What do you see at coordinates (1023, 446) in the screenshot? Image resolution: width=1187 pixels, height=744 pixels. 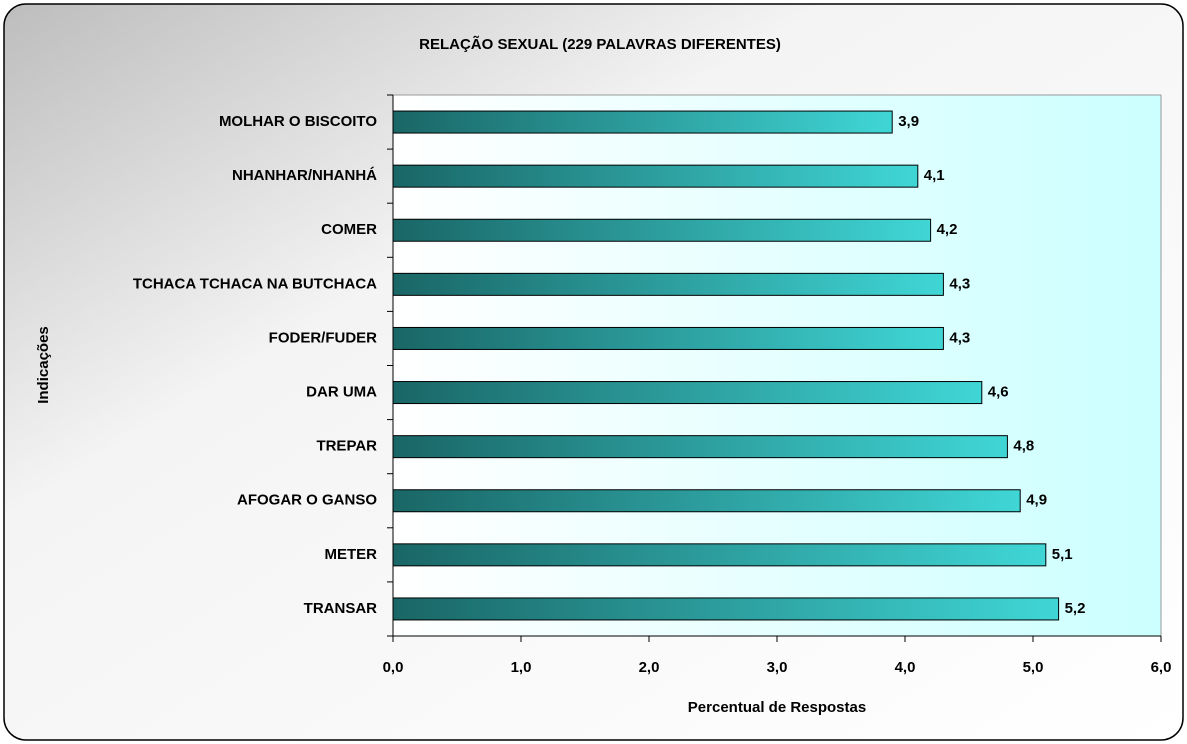 I see `value-label: 4,8` at bounding box center [1023, 446].